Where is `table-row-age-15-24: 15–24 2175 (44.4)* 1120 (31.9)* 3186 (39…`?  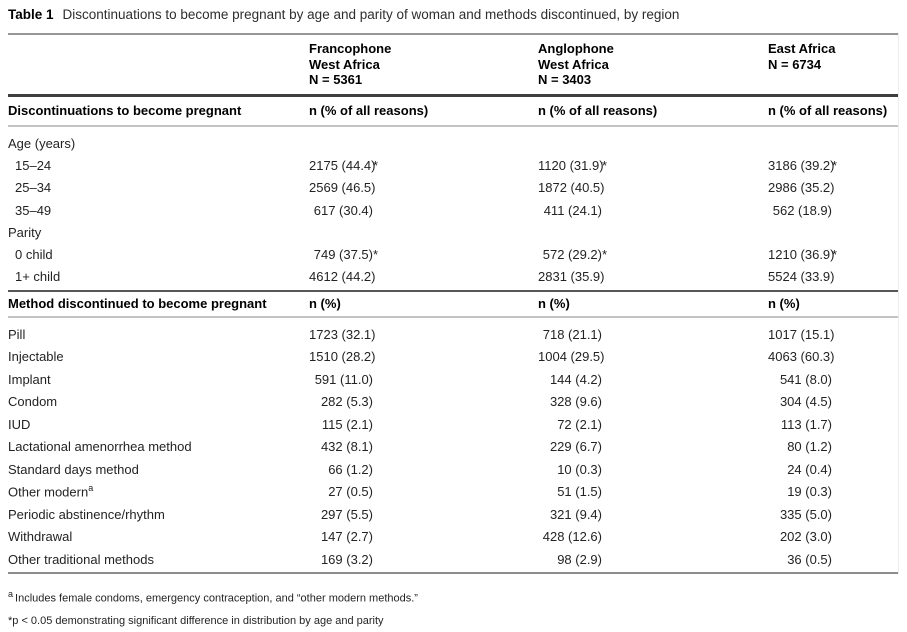 table-row-age-15-24: 15–24 2175 (44.4)* 1120 (31.9)* 3186 (39… is located at coordinates (453, 166).